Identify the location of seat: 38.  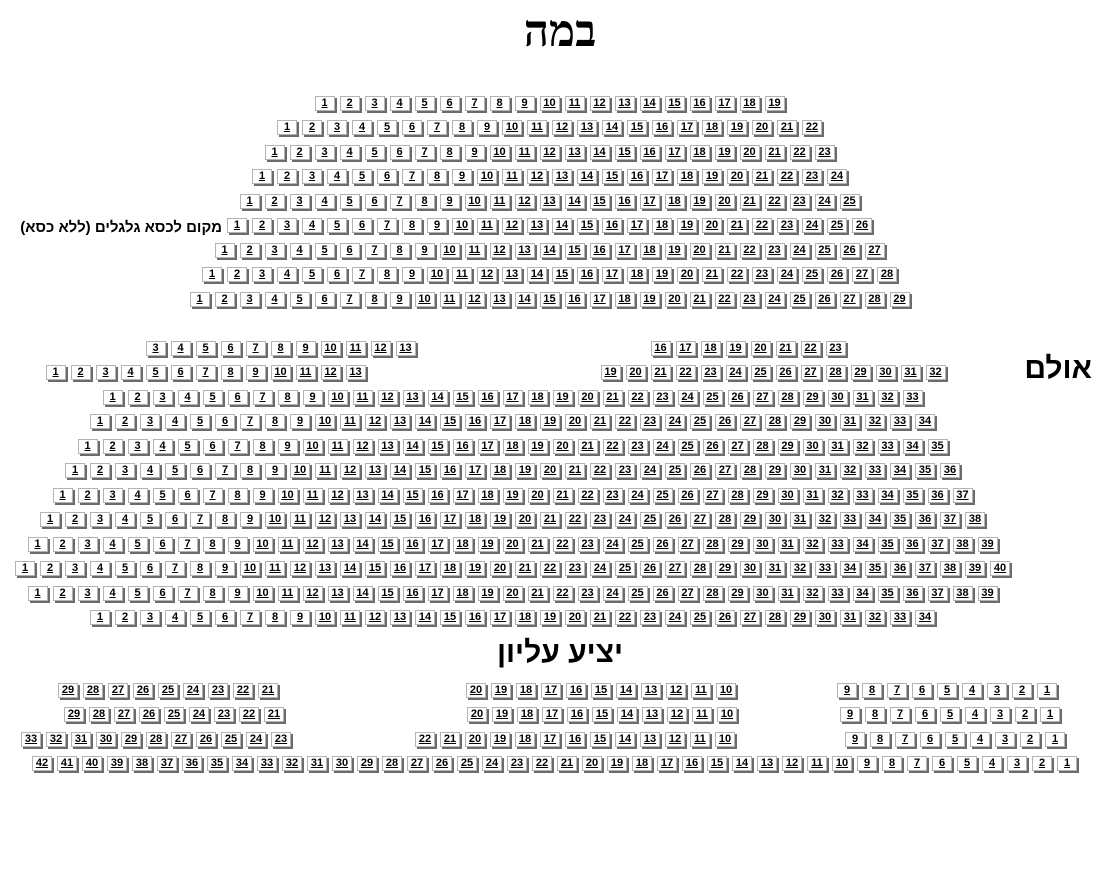
(962, 544).